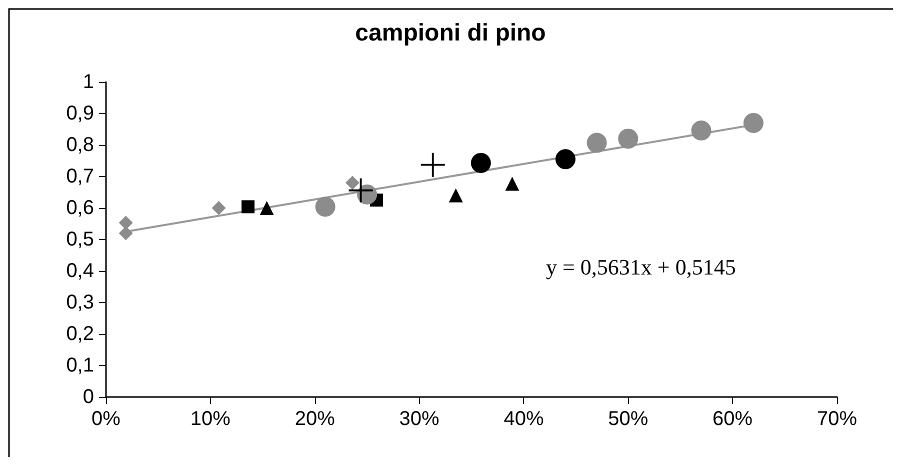  I want to click on y-tick-label: 0,8, so click(80, 145).